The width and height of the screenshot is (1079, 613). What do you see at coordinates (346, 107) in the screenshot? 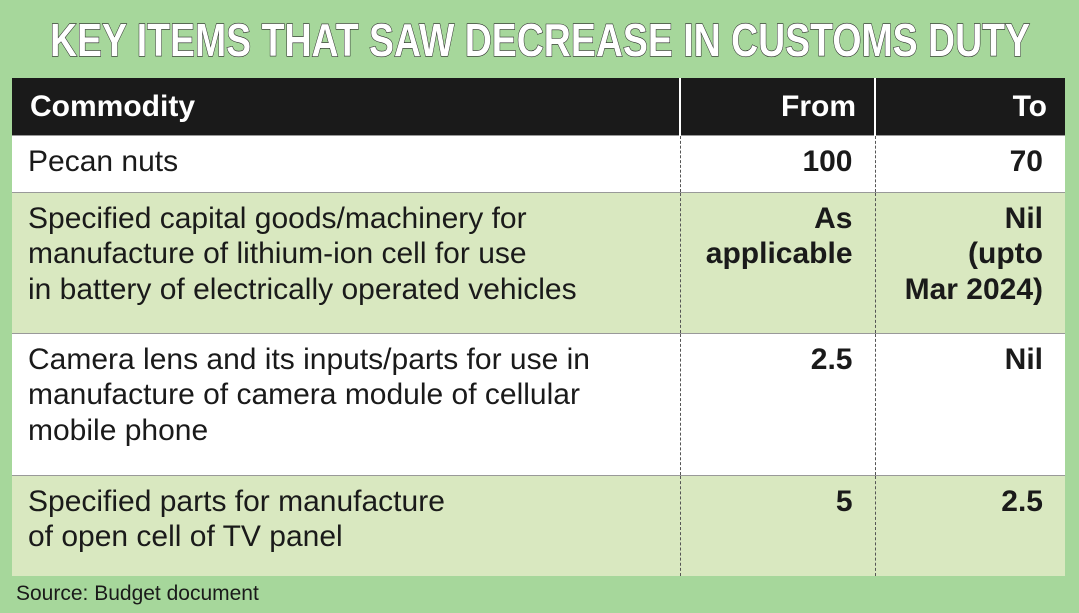
I see `column-header: Commodity` at bounding box center [346, 107].